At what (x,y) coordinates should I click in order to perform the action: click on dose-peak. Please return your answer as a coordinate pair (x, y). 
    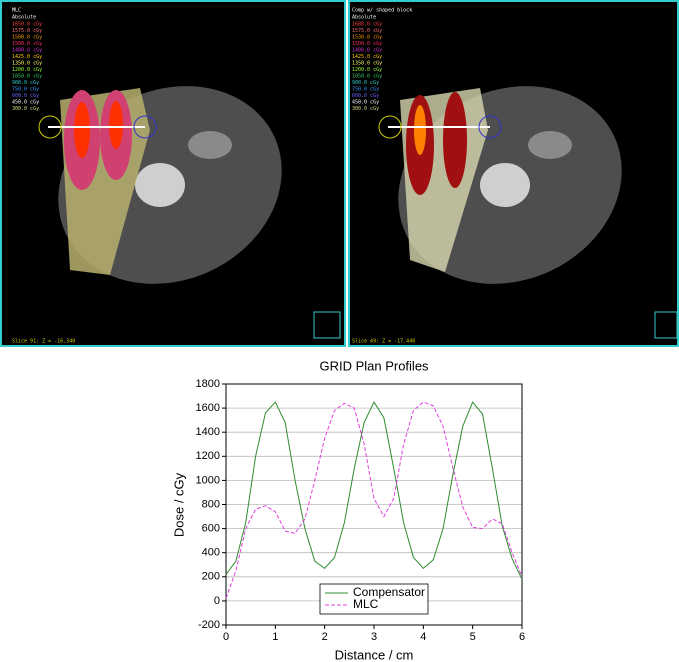
    Looking at the image, I should click on (455, 140).